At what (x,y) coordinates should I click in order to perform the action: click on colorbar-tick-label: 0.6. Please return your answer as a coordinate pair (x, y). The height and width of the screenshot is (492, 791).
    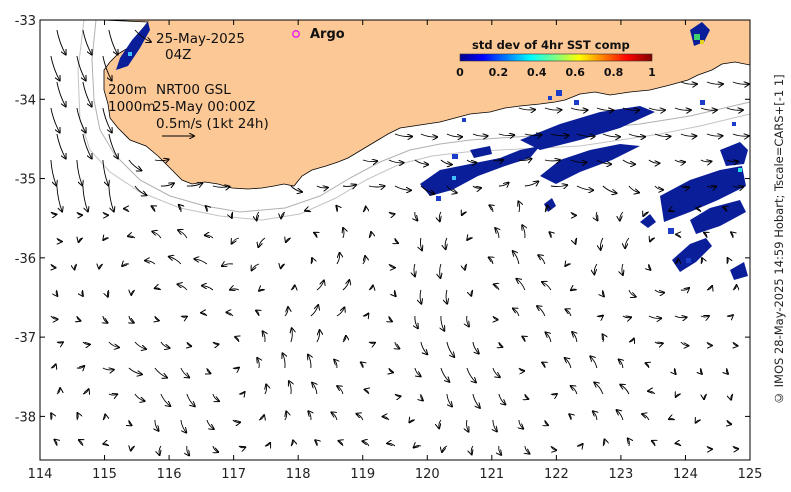
    Looking at the image, I should click on (575, 72).